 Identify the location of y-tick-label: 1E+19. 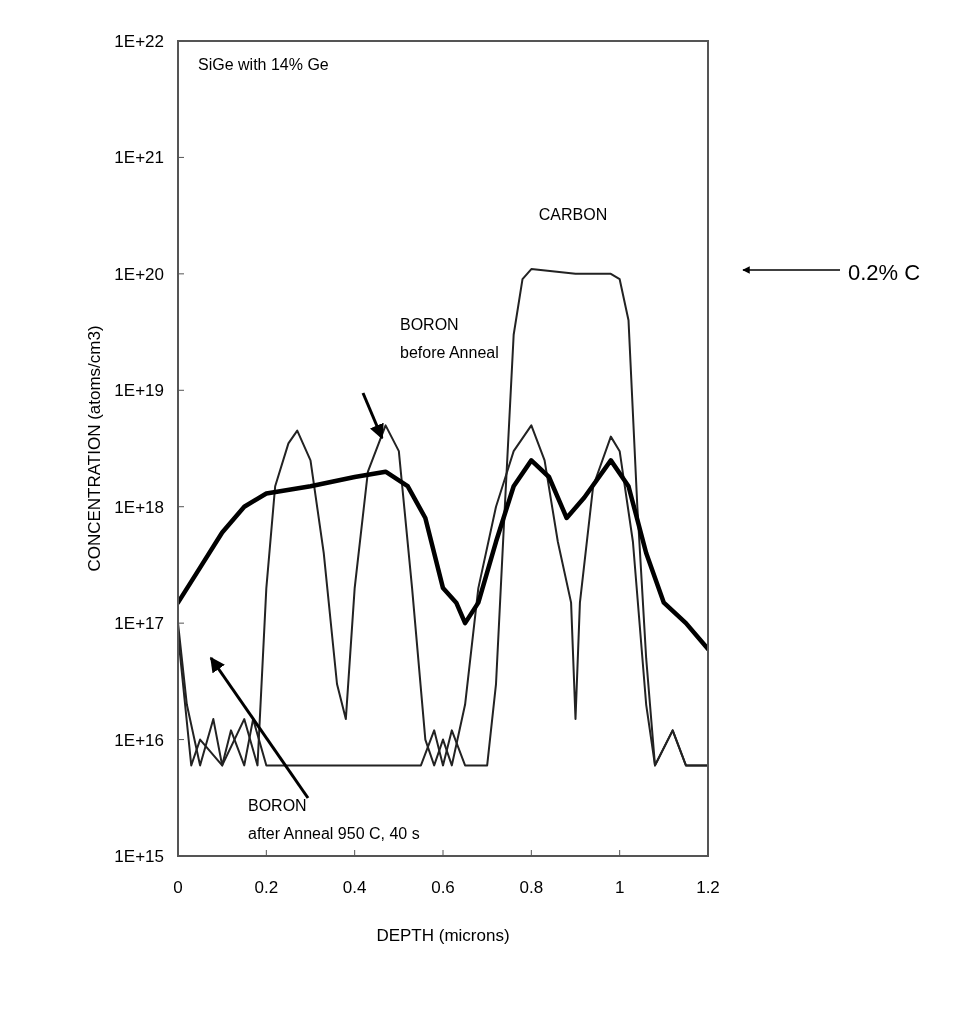
(139, 391).